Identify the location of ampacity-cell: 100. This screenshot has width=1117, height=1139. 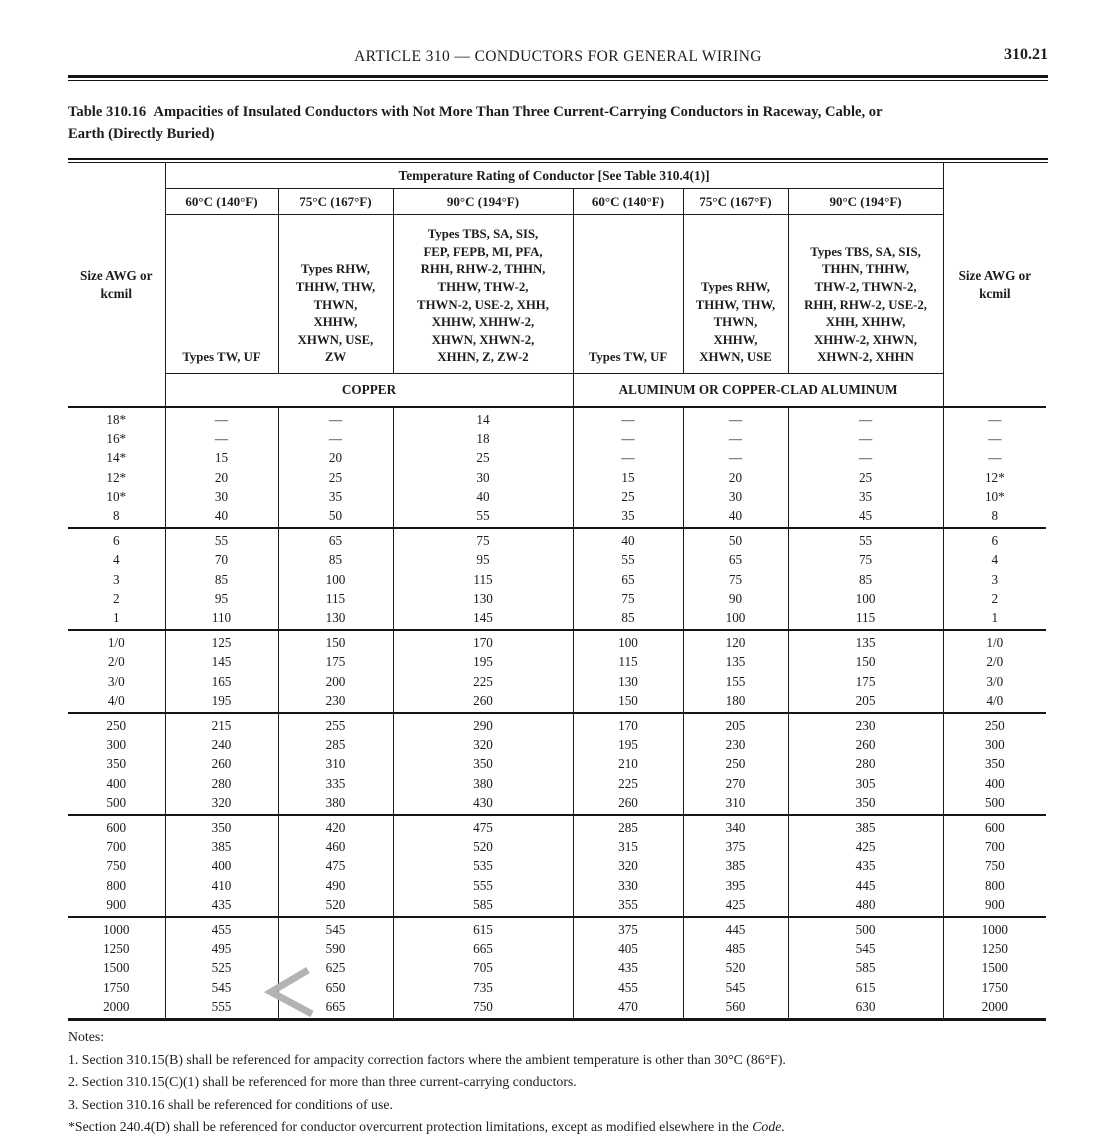
(735, 619).